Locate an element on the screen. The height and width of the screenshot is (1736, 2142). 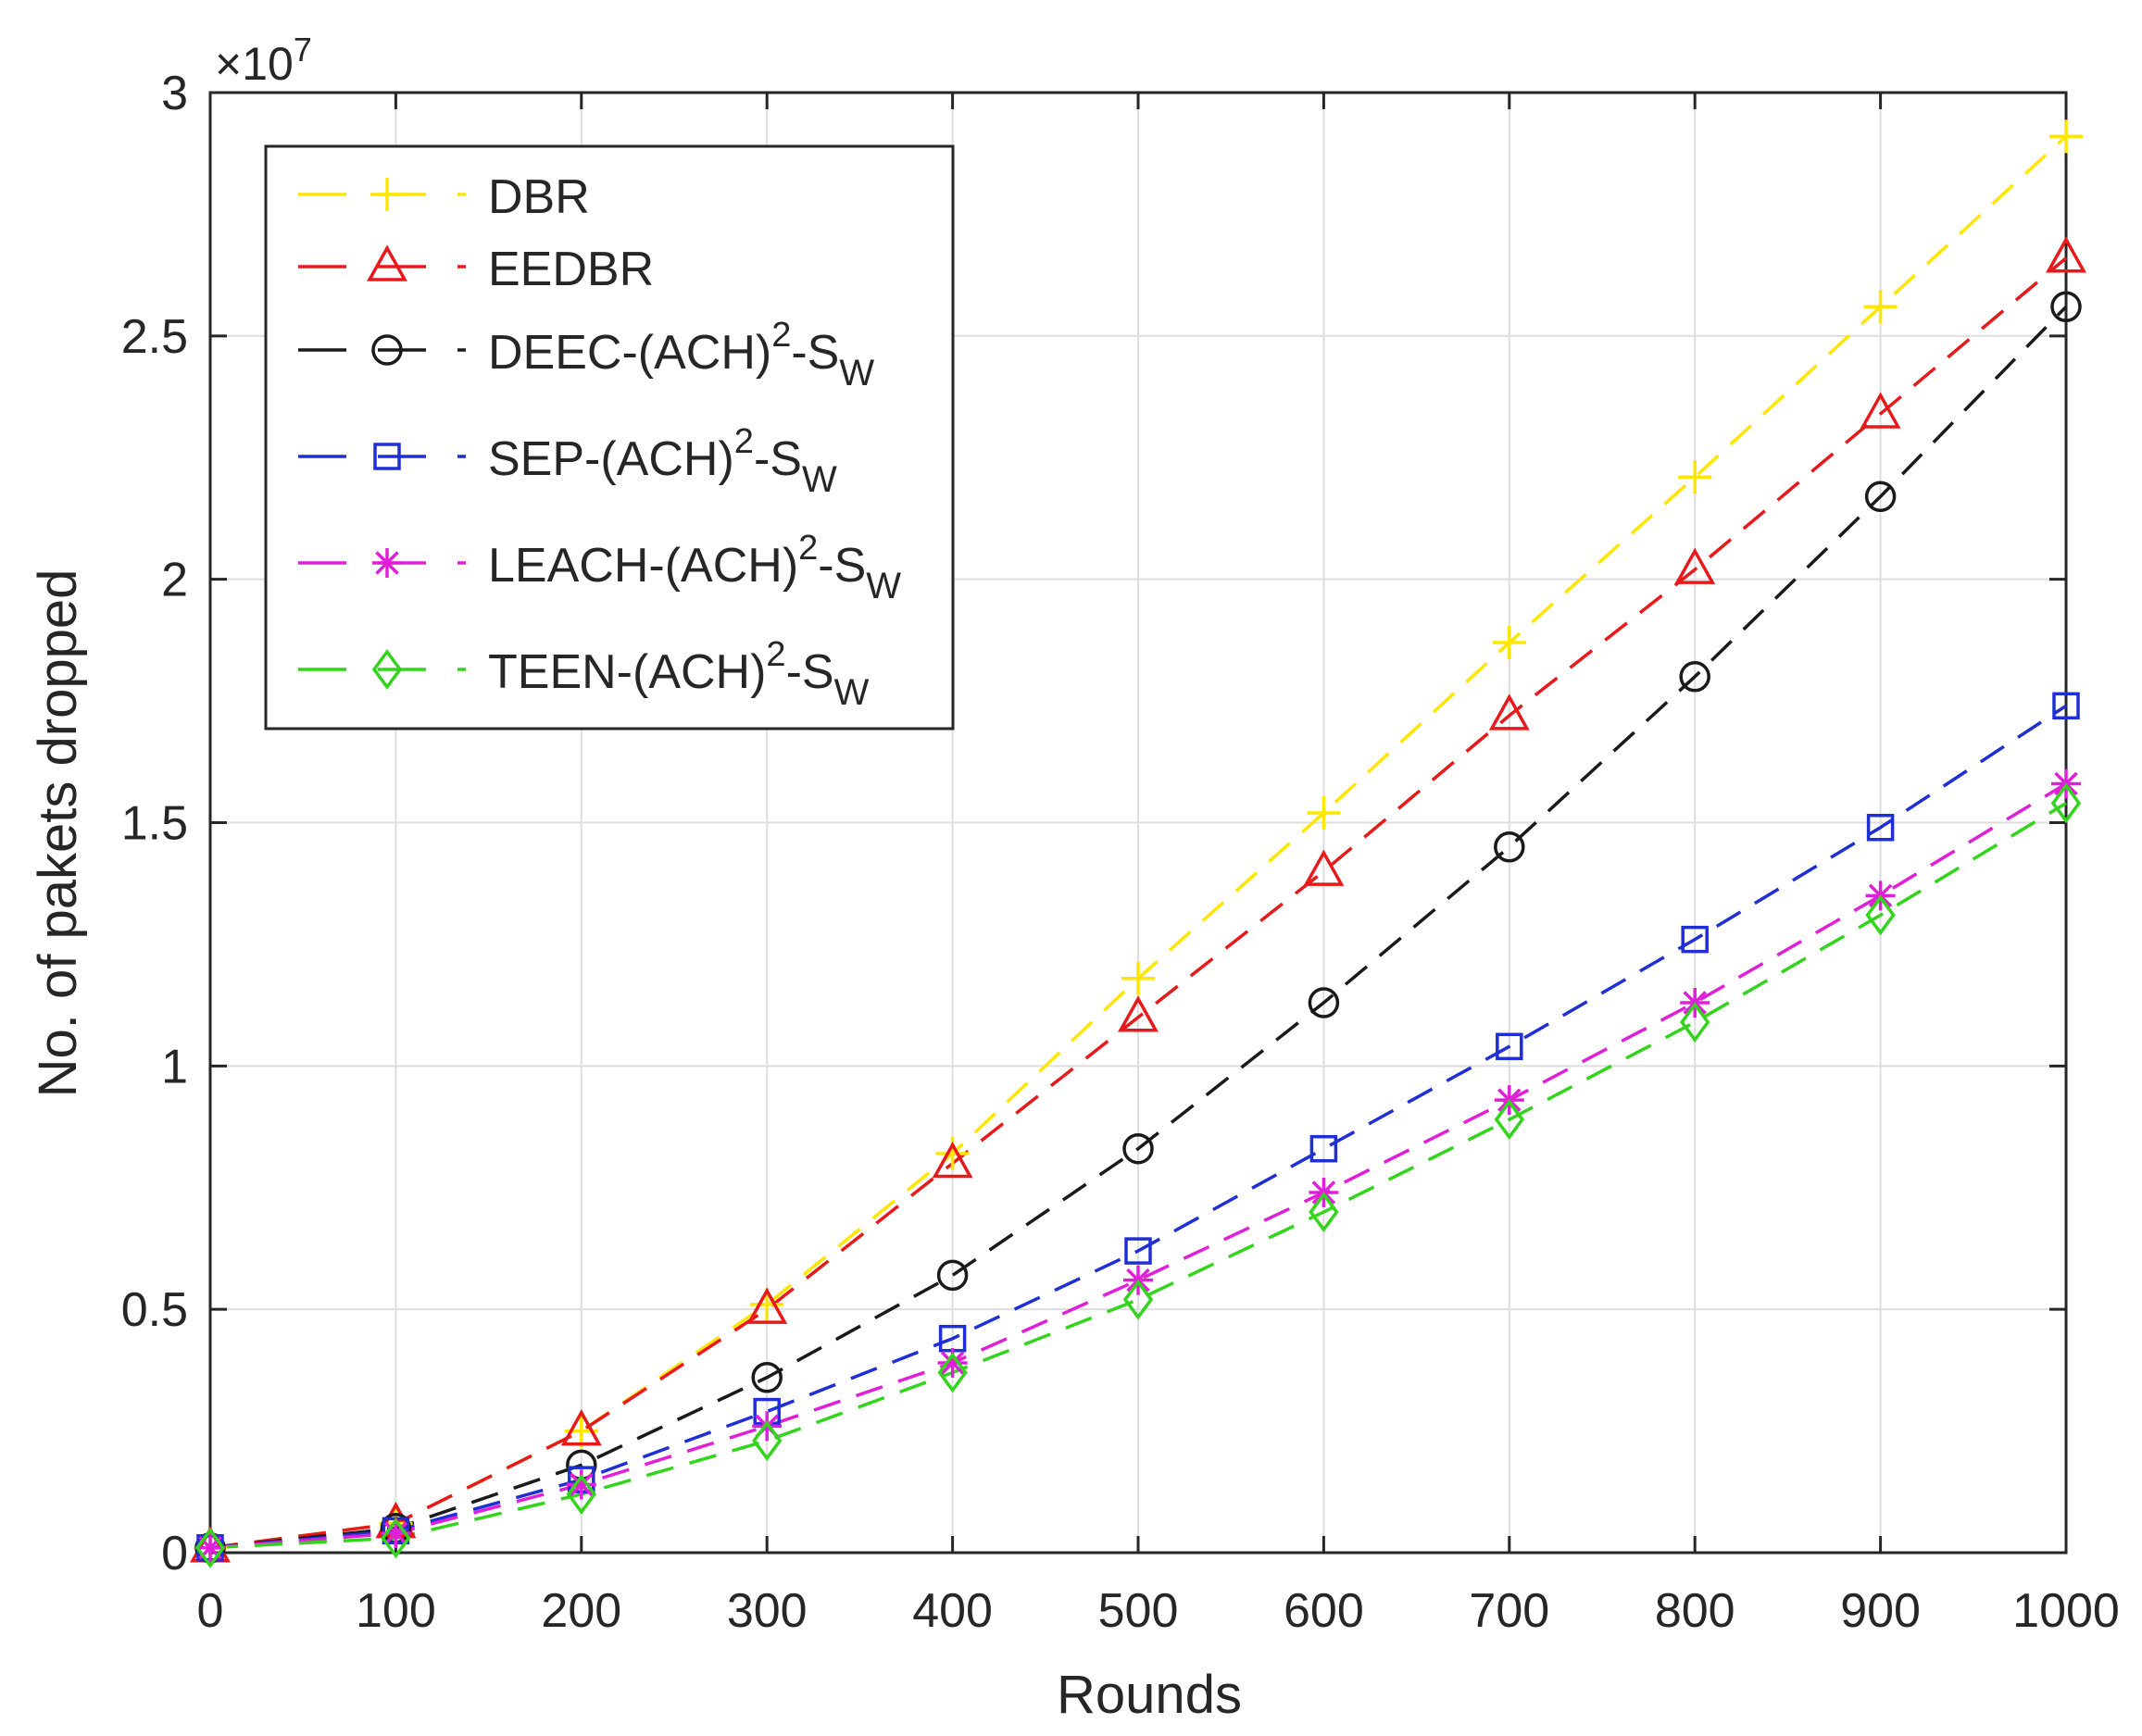
y-tick-label: 1.5 is located at coordinates (154, 824).